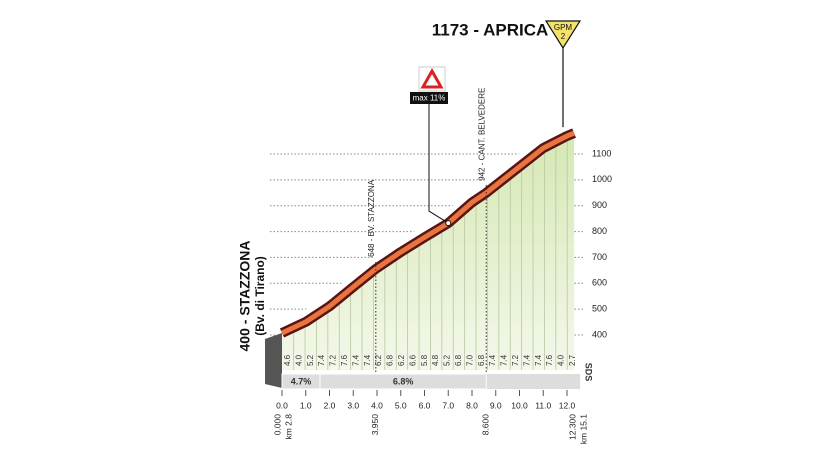  What do you see at coordinates (599, 231) in the screenshot?
I see `y-tick-label: 800` at bounding box center [599, 231].